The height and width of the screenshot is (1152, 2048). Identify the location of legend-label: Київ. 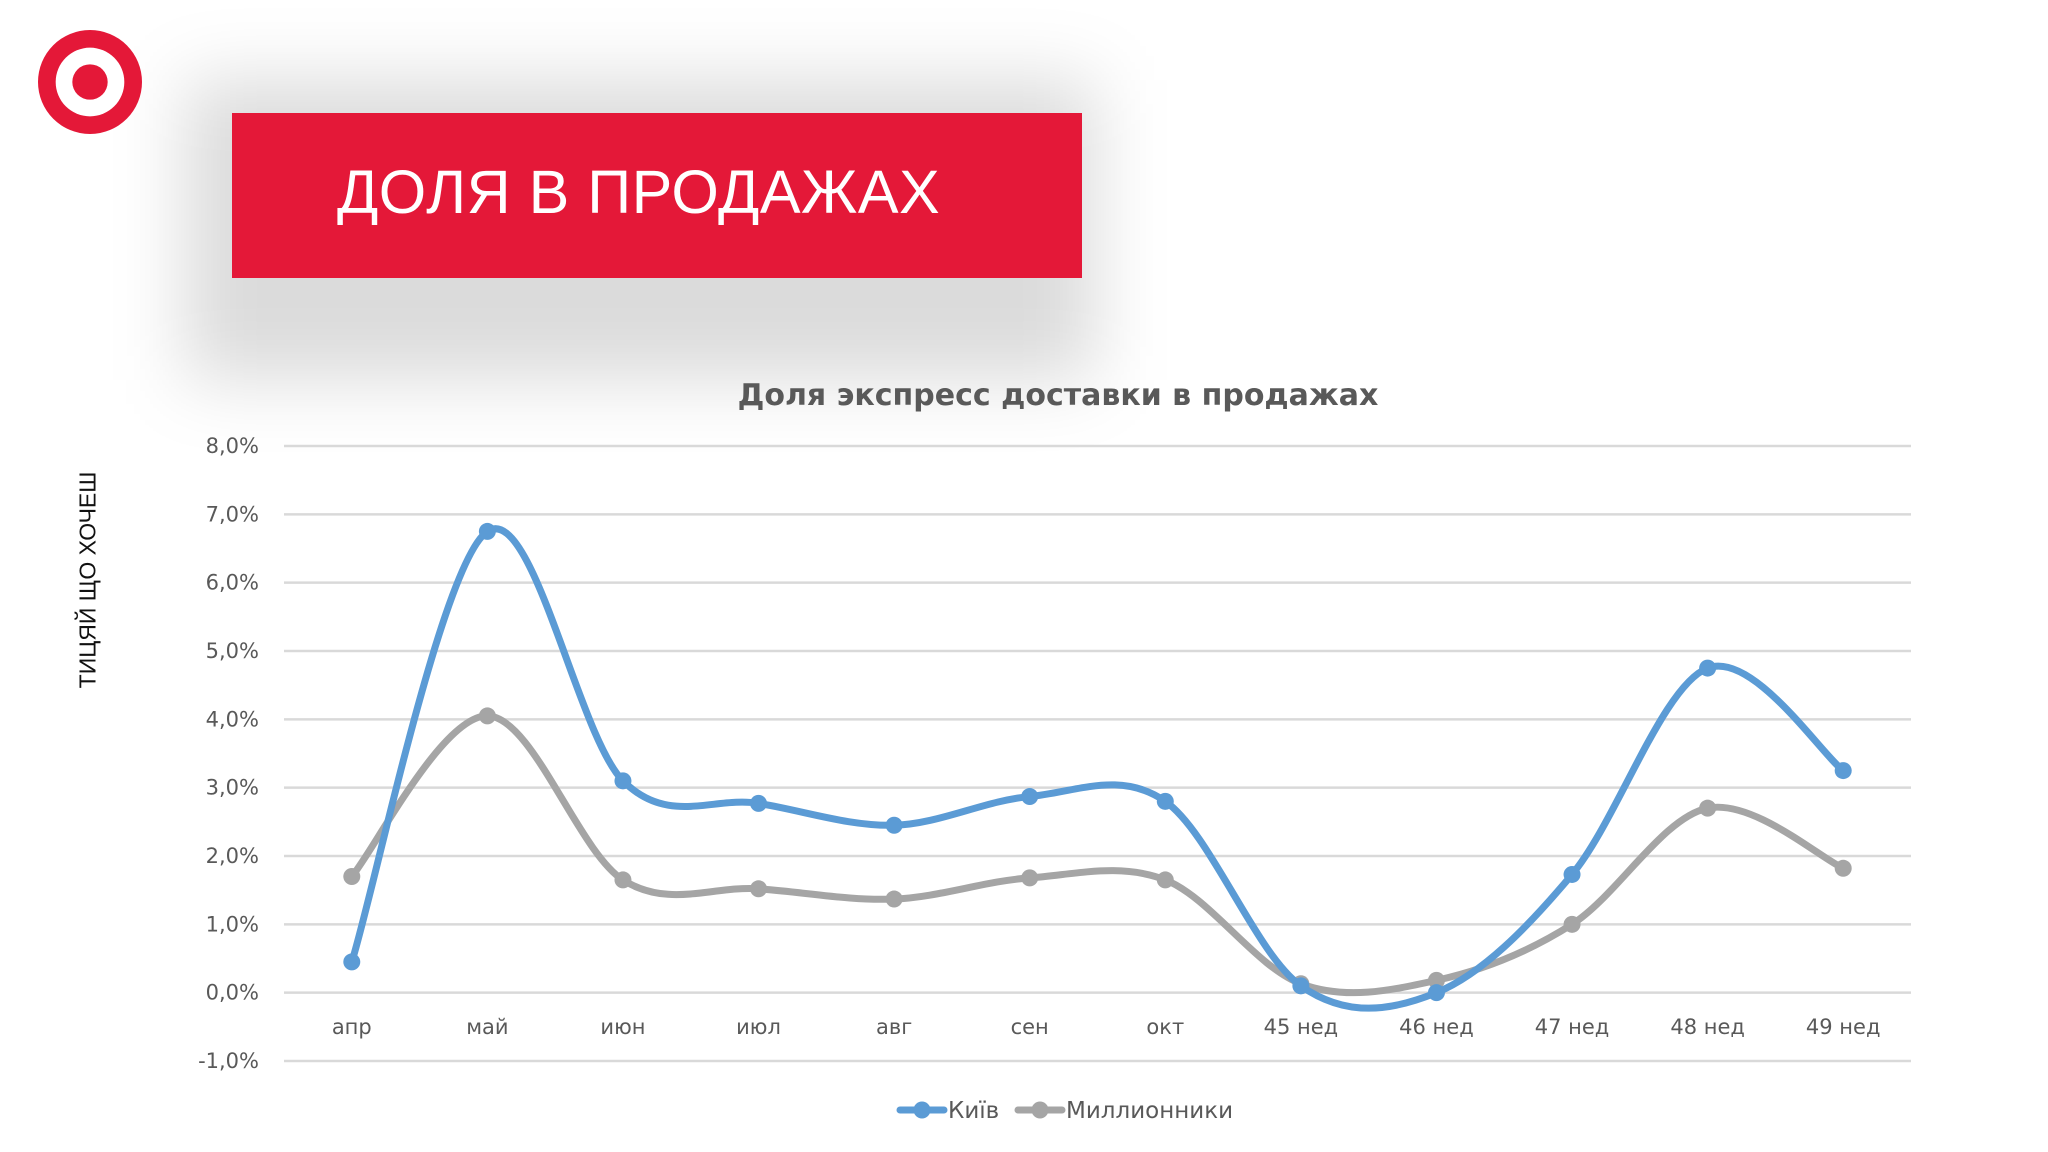
(973, 1111).